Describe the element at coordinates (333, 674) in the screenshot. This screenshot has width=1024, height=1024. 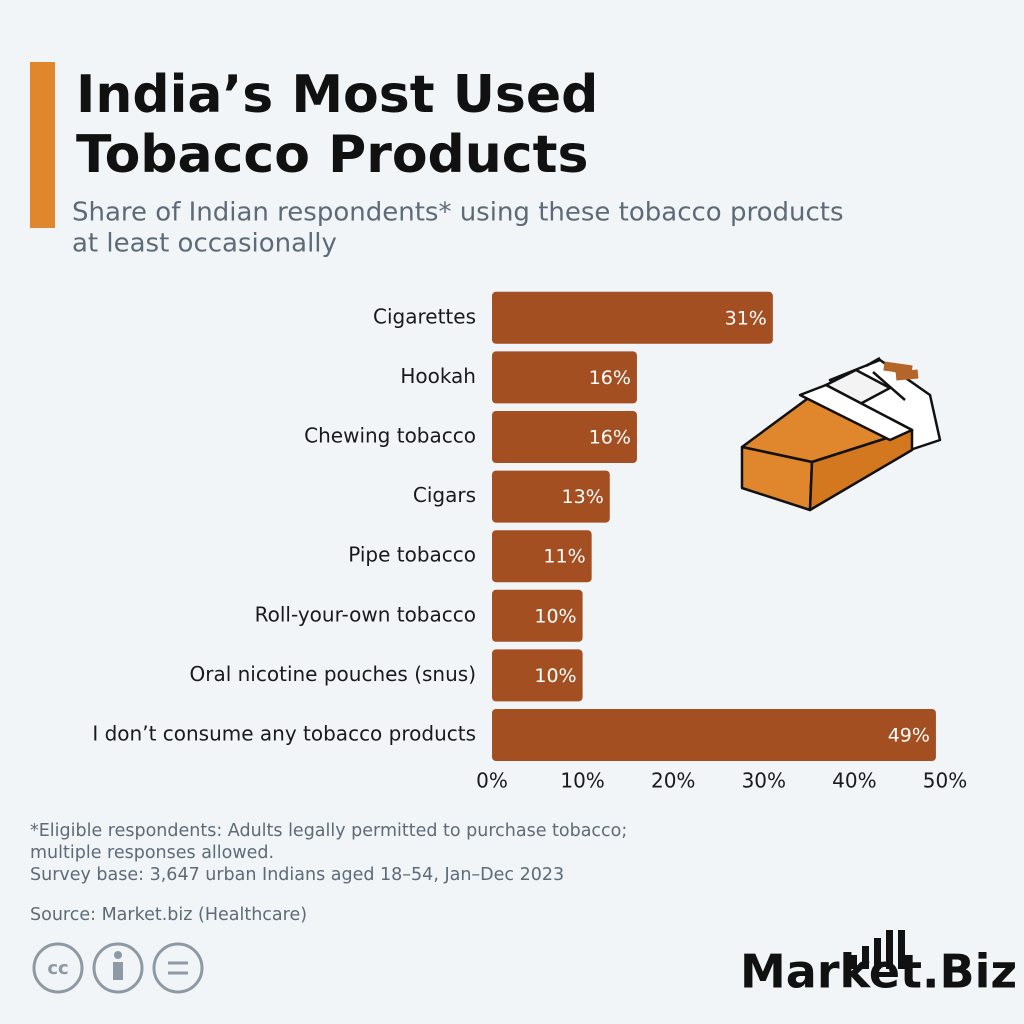
I see `category-label: Oral nicotine pouches (snus)` at that location.